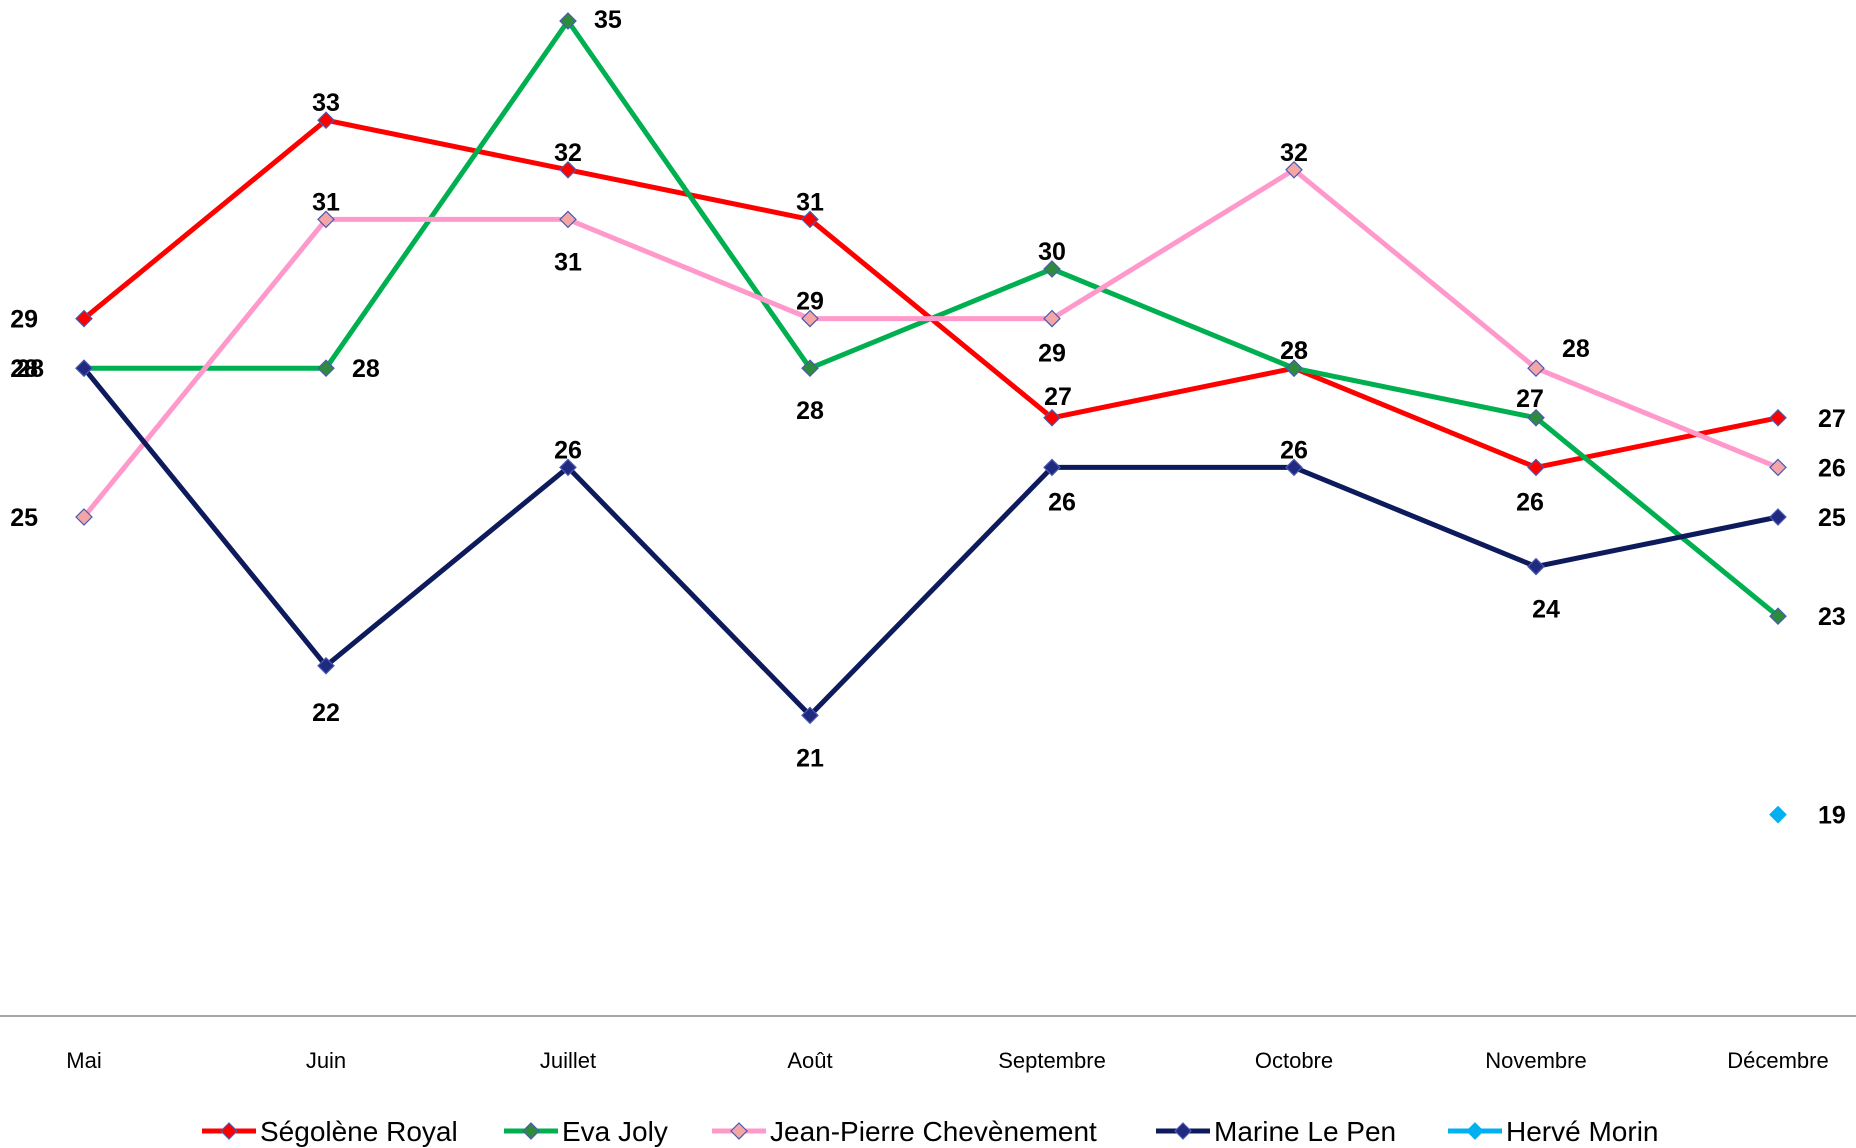 This screenshot has height=1148, width=1856. Describe the element at coordinates (1777, 1060) in the screenshot. I see `x-tick-decembre: Décembre` at that location.